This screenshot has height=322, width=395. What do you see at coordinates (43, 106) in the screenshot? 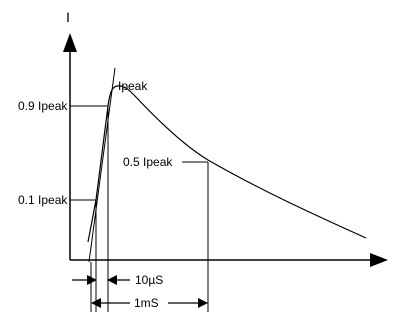
I see `level-90-label: 0.9 Ipeak` at bounding box center [43, 106].